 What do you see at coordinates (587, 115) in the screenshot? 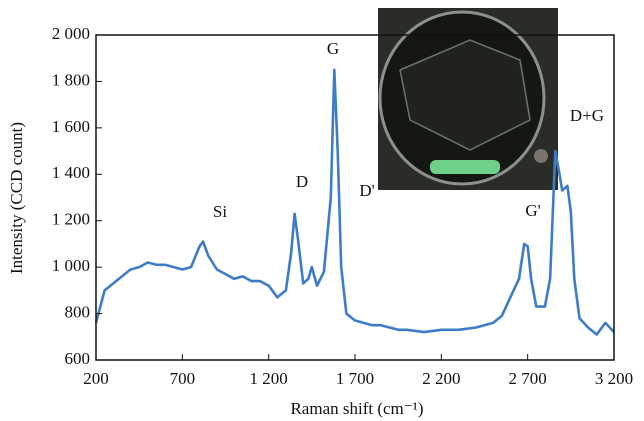
I see `annotation: D+G` at bounding box center [587, 115].